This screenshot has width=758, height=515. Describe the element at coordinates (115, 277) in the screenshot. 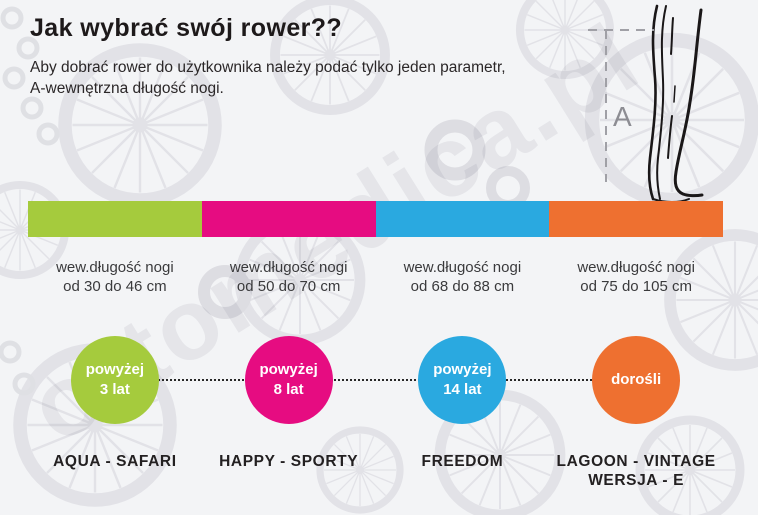

I see `leg-length-label-1: wew.długość nogi od 30 do 46 cm` at that location.